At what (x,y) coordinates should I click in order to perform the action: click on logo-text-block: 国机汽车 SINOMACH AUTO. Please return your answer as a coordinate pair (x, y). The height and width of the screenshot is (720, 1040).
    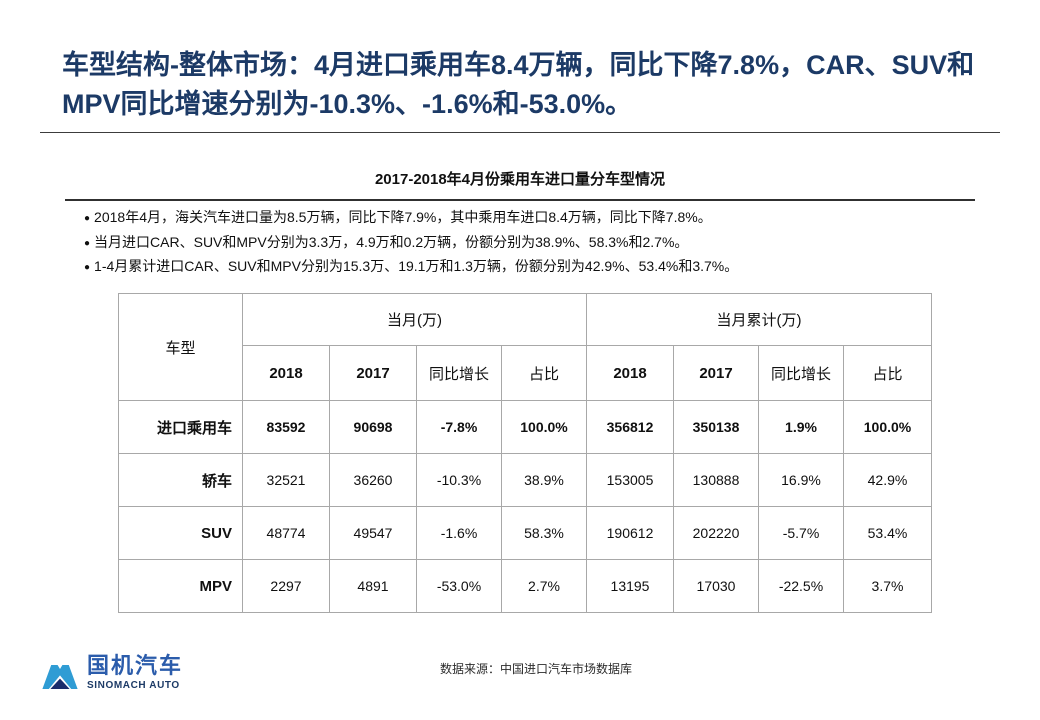
    Looking at the image, I should click on (135, 672).